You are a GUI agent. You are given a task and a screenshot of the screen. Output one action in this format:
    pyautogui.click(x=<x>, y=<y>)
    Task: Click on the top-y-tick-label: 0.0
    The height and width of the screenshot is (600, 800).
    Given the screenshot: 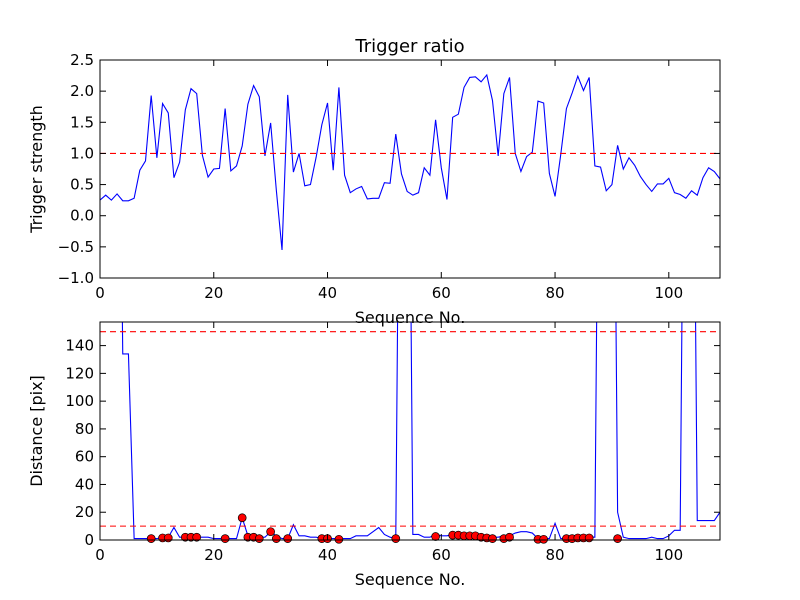 What is the action you would take?
    pyautogui.click(x=82, y=216)
    